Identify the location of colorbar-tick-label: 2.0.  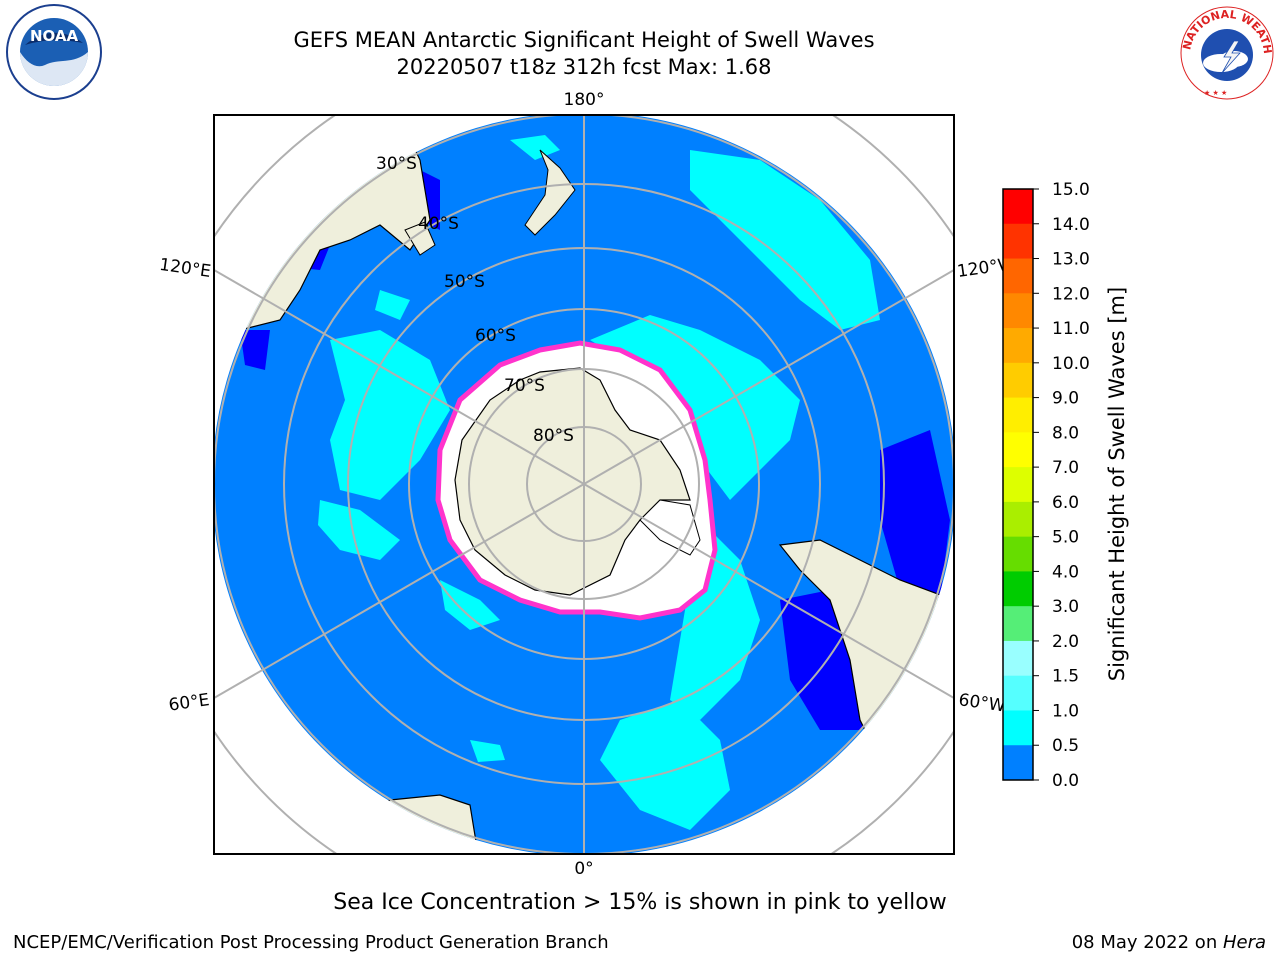
(1065, 642).